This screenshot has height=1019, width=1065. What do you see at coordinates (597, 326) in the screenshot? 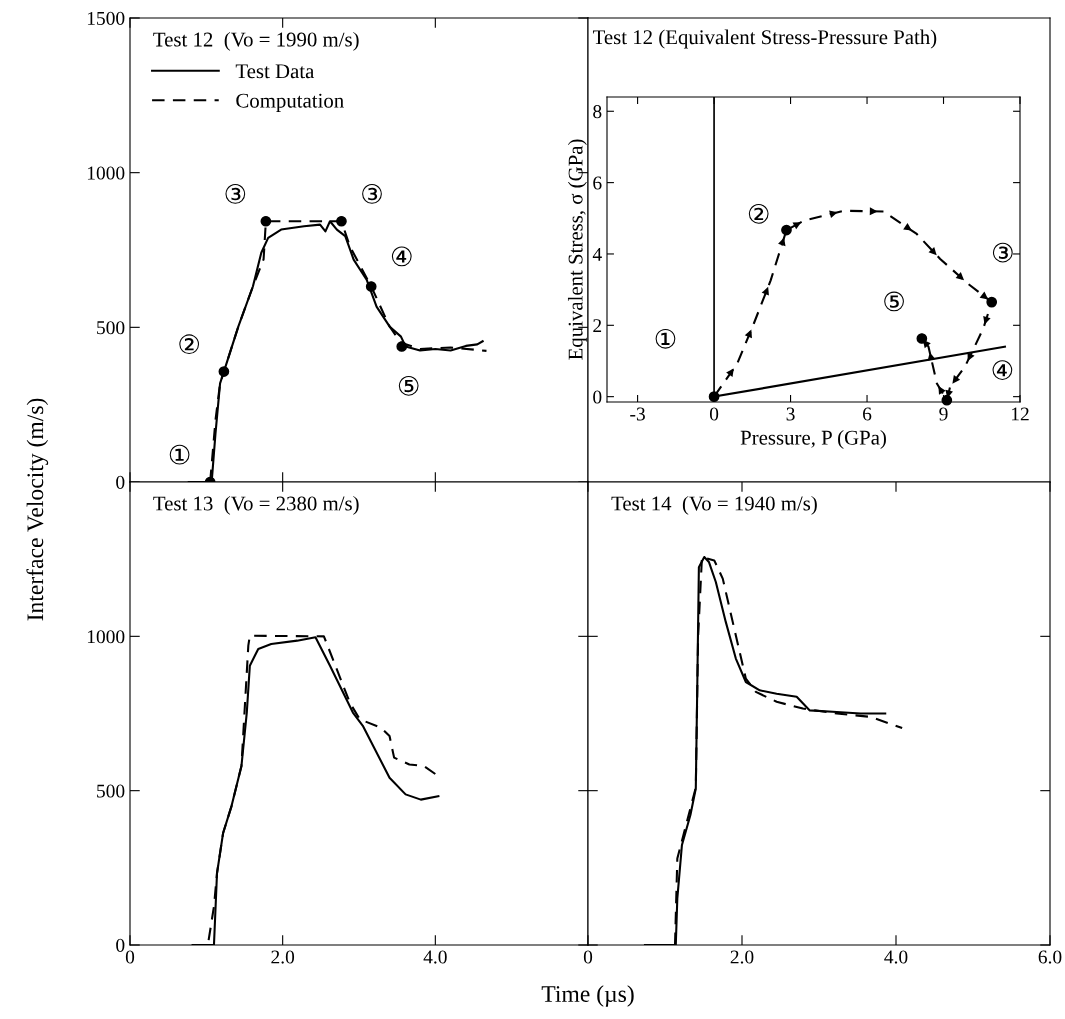
I see `y-tick-label: 2` at bounding box center [597, 326].